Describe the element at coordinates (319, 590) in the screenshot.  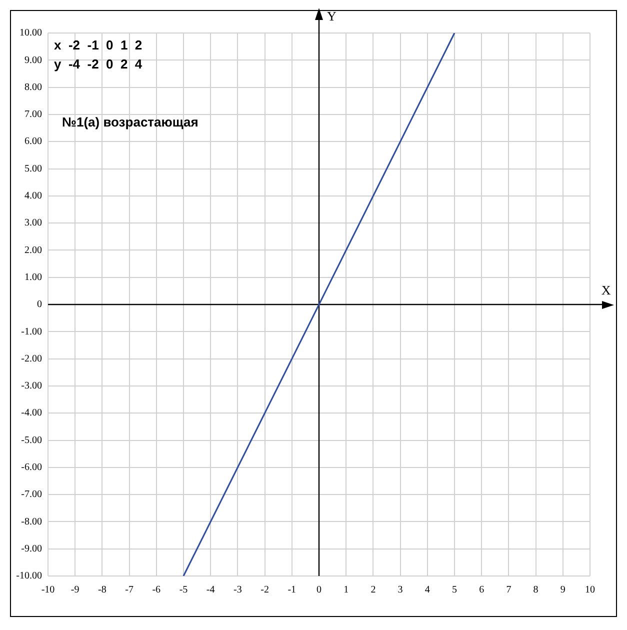
I see `x-tick-label: 0` at that location.